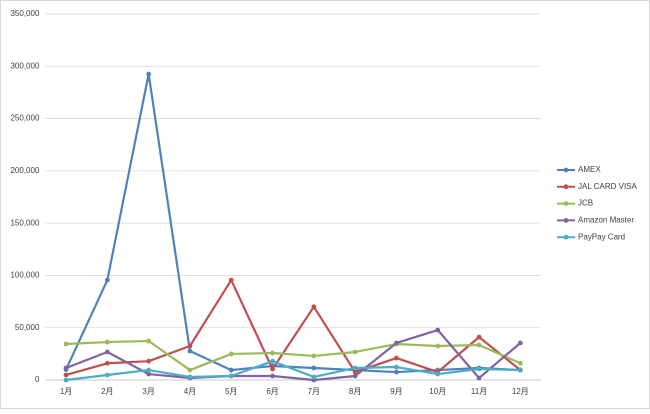 The image size is (650, 414). Describe the element at coordinates (24, 170) in the screenshot. I see `y-tick-label: 200,000` at that location.